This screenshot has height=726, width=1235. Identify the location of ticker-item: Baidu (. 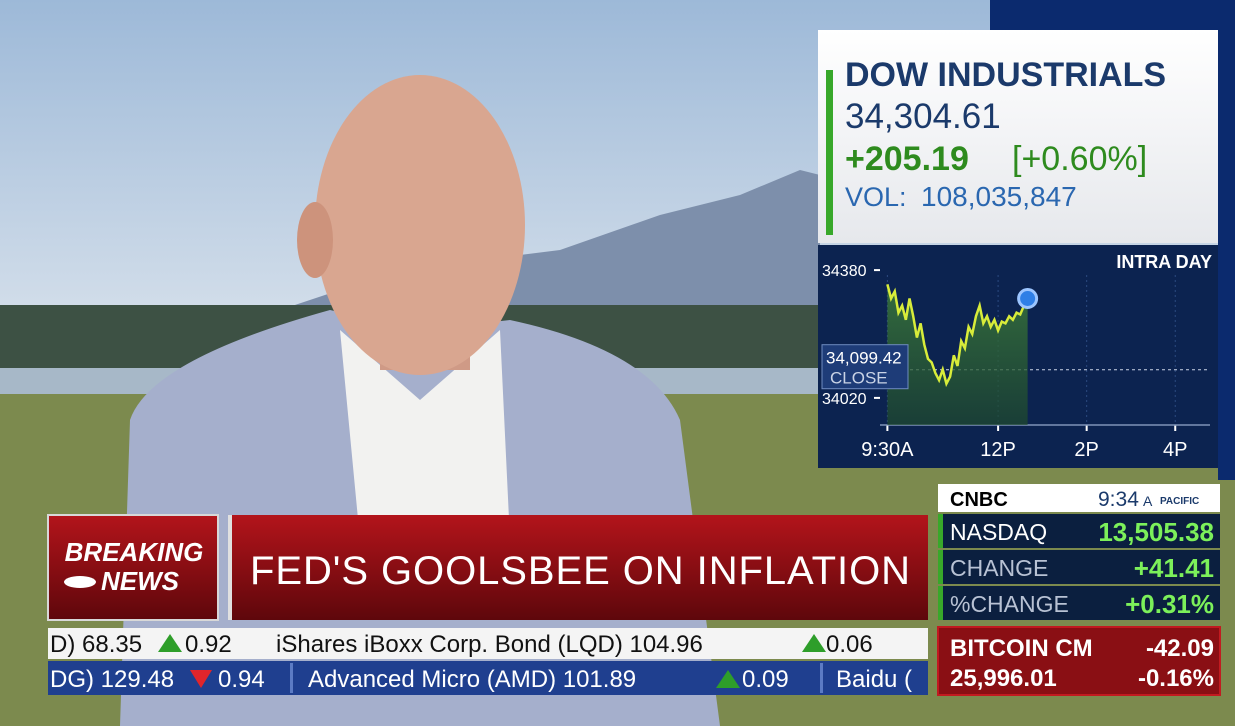
(874, 679).